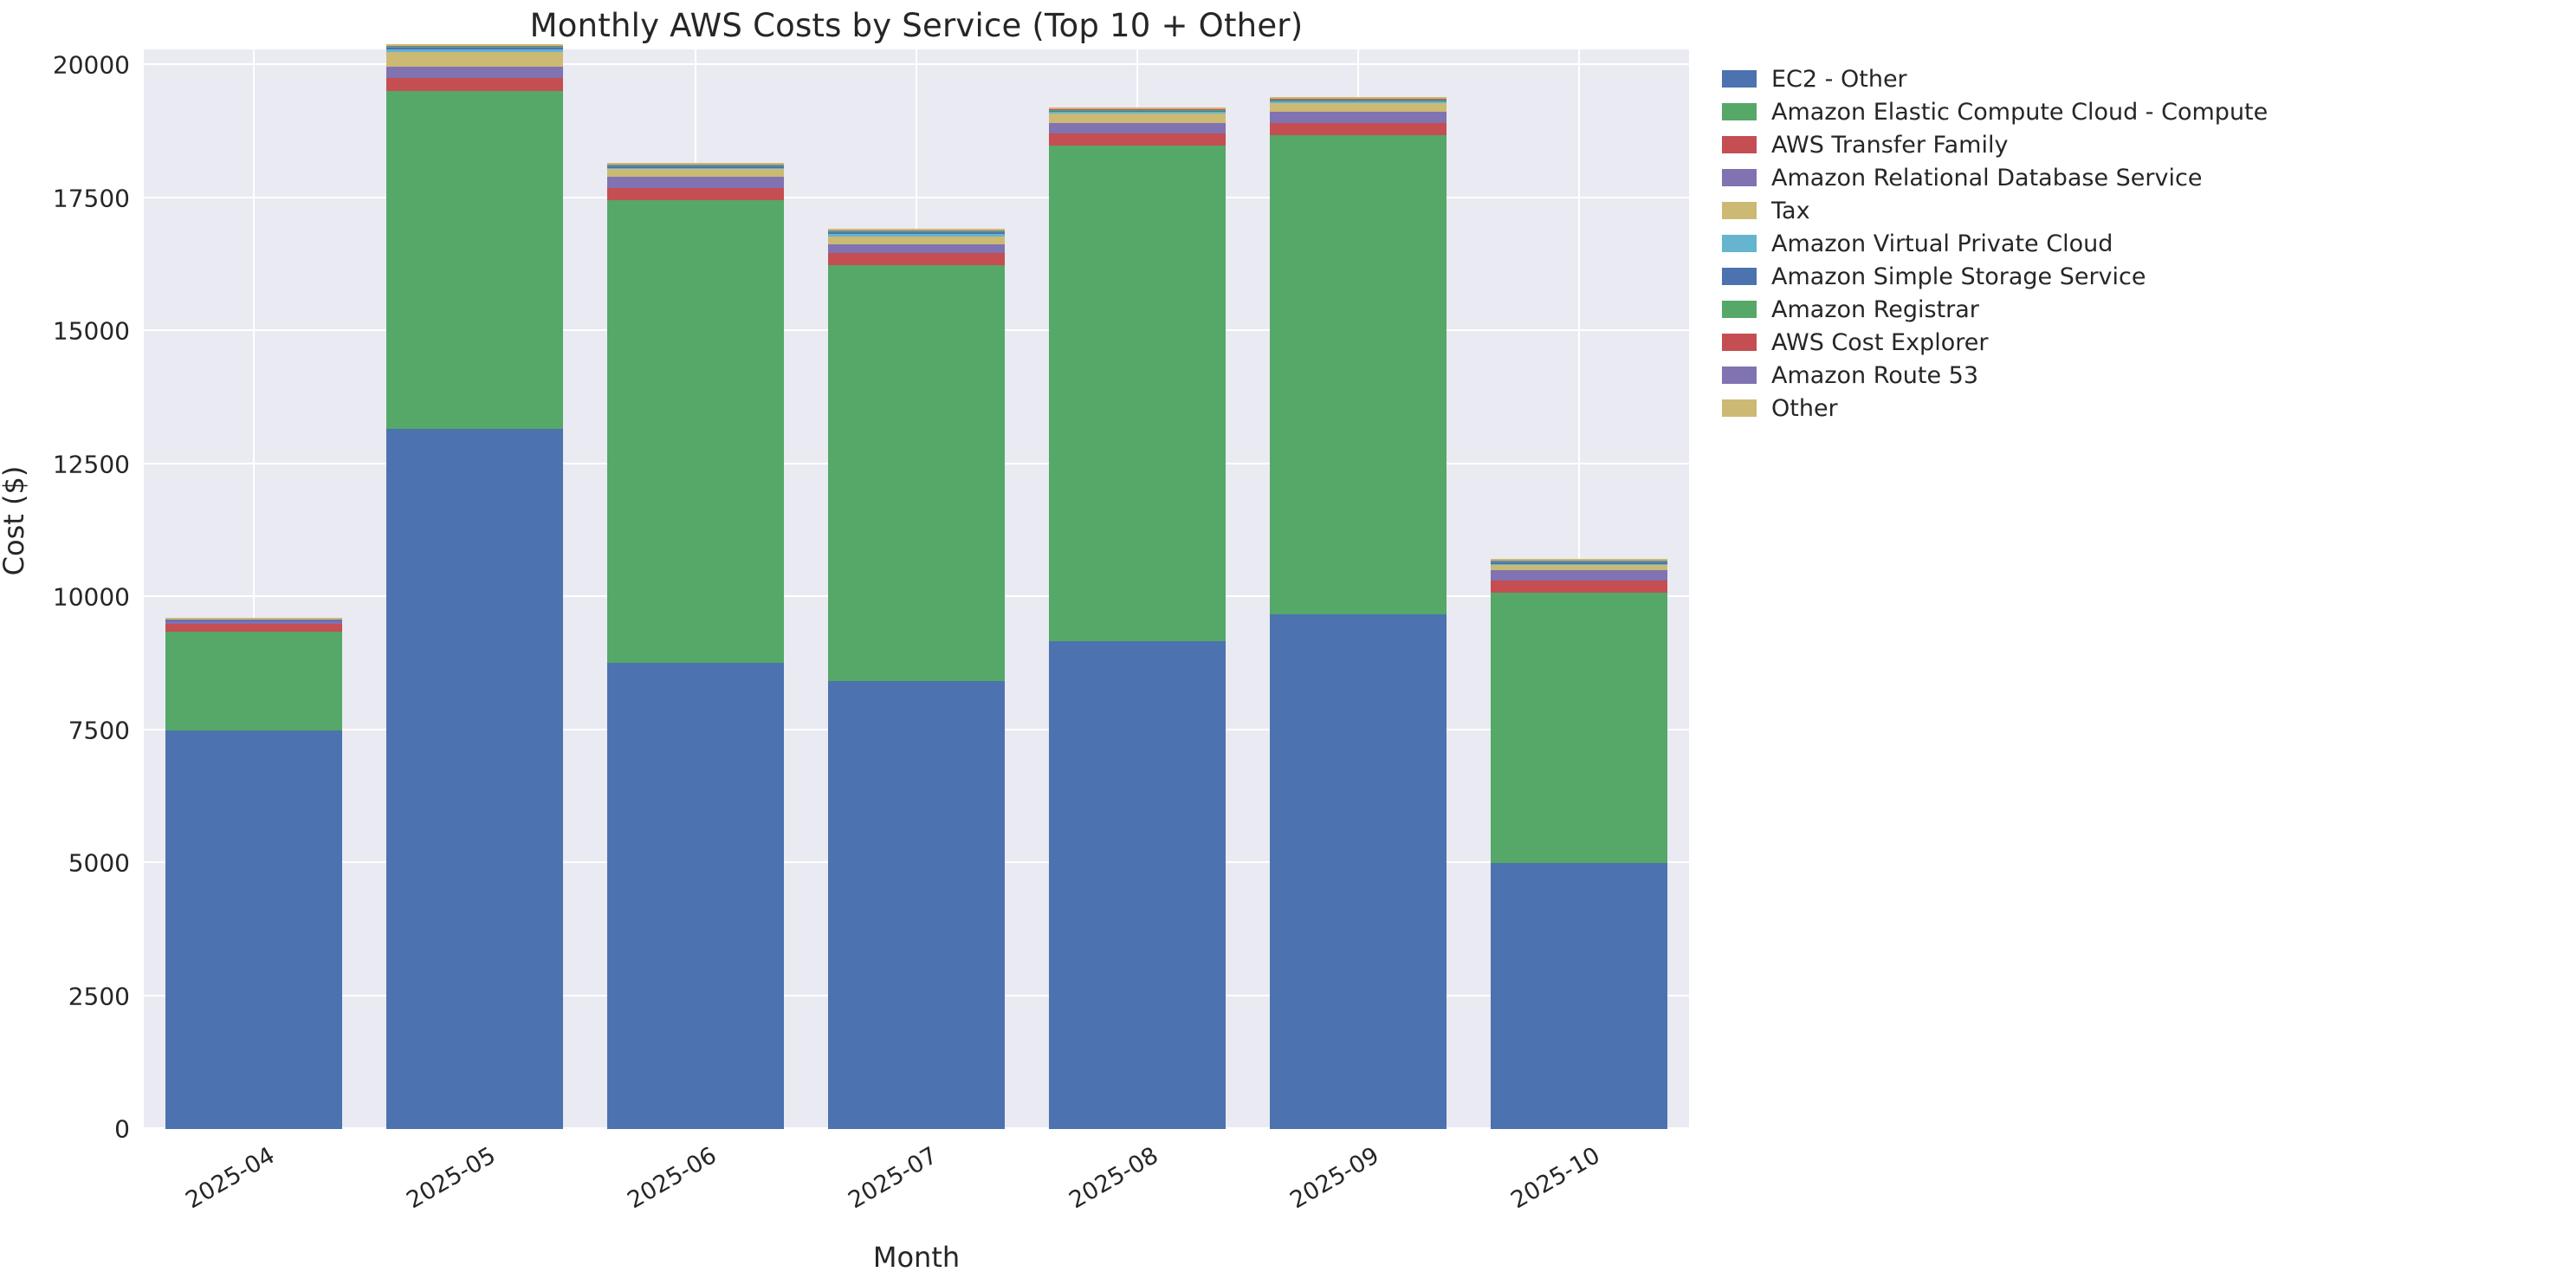  I want to click on legend-item: Amazon Registrar, so click(2137, 309).